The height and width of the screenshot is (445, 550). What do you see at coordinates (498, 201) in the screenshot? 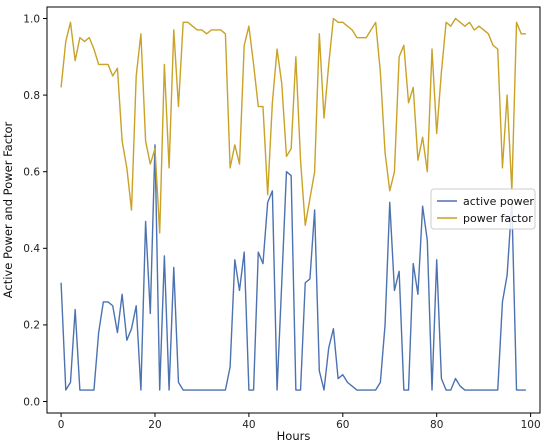
I see `legend-label-active-power: active power` at bounding box center [498, 201].